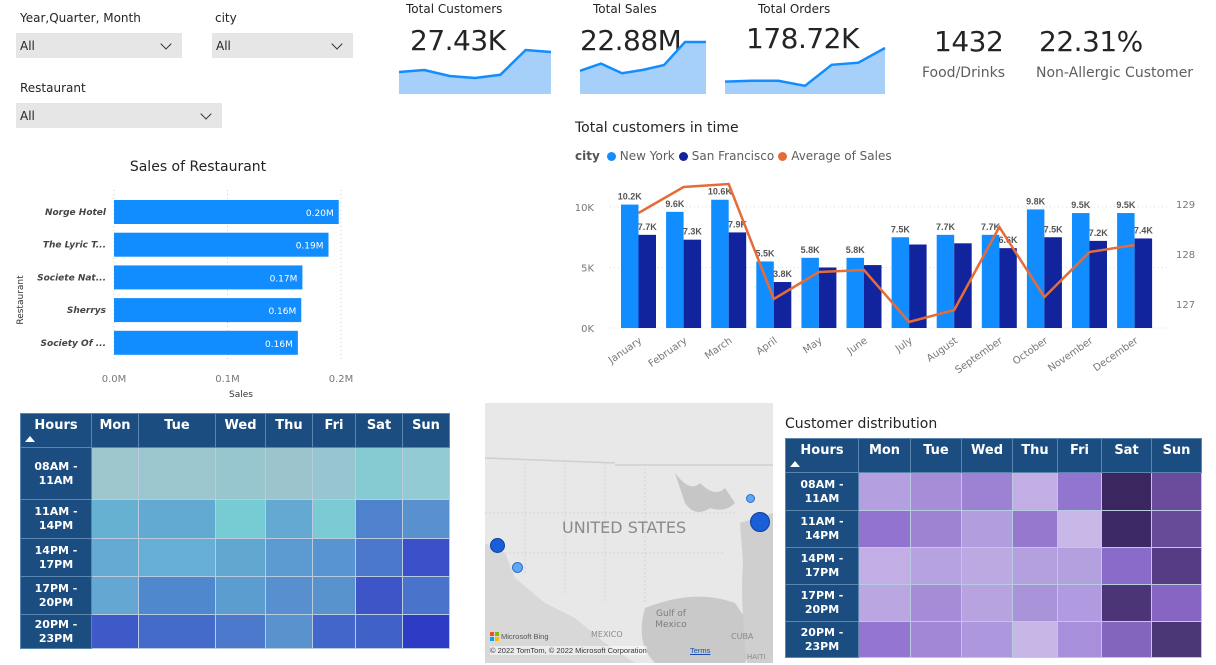 The height and width of the screenshot is (665, 1216). Describe the element at coordinates (497, 545) in the screenshot. I see `map-bubble-san-francisco` at that location.